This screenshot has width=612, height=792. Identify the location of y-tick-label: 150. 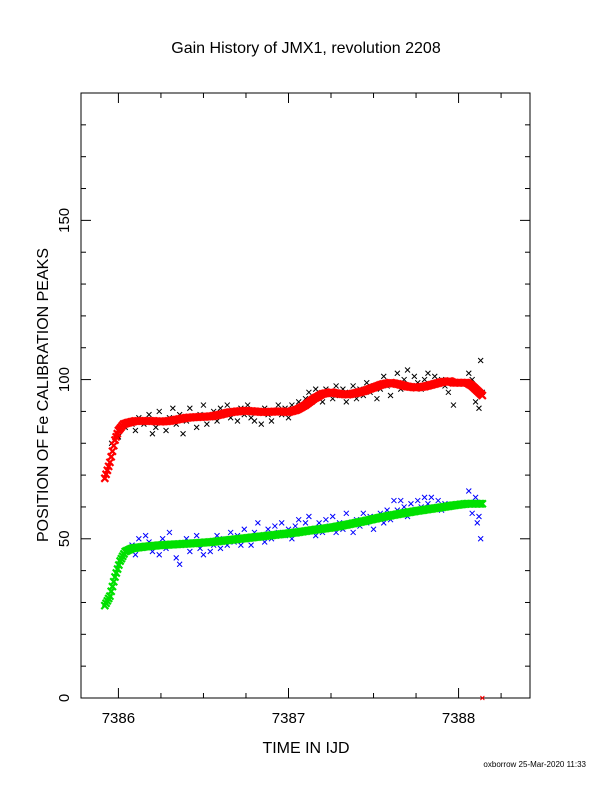
(64, 220).